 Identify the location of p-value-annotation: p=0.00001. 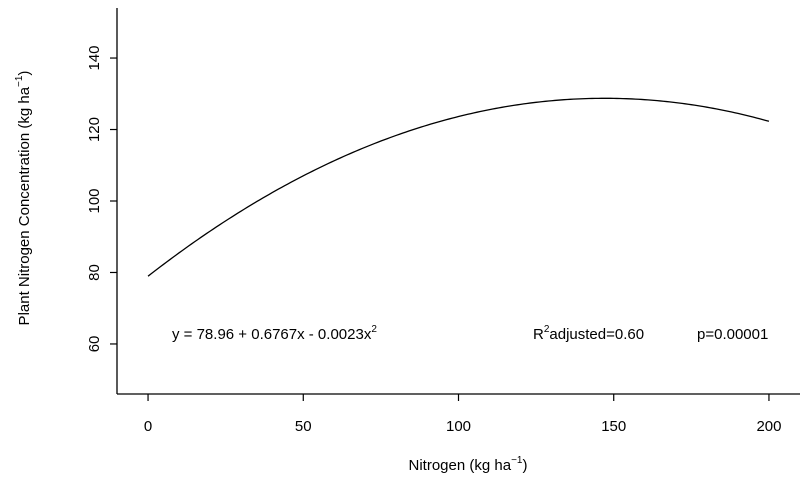
(732, 334).